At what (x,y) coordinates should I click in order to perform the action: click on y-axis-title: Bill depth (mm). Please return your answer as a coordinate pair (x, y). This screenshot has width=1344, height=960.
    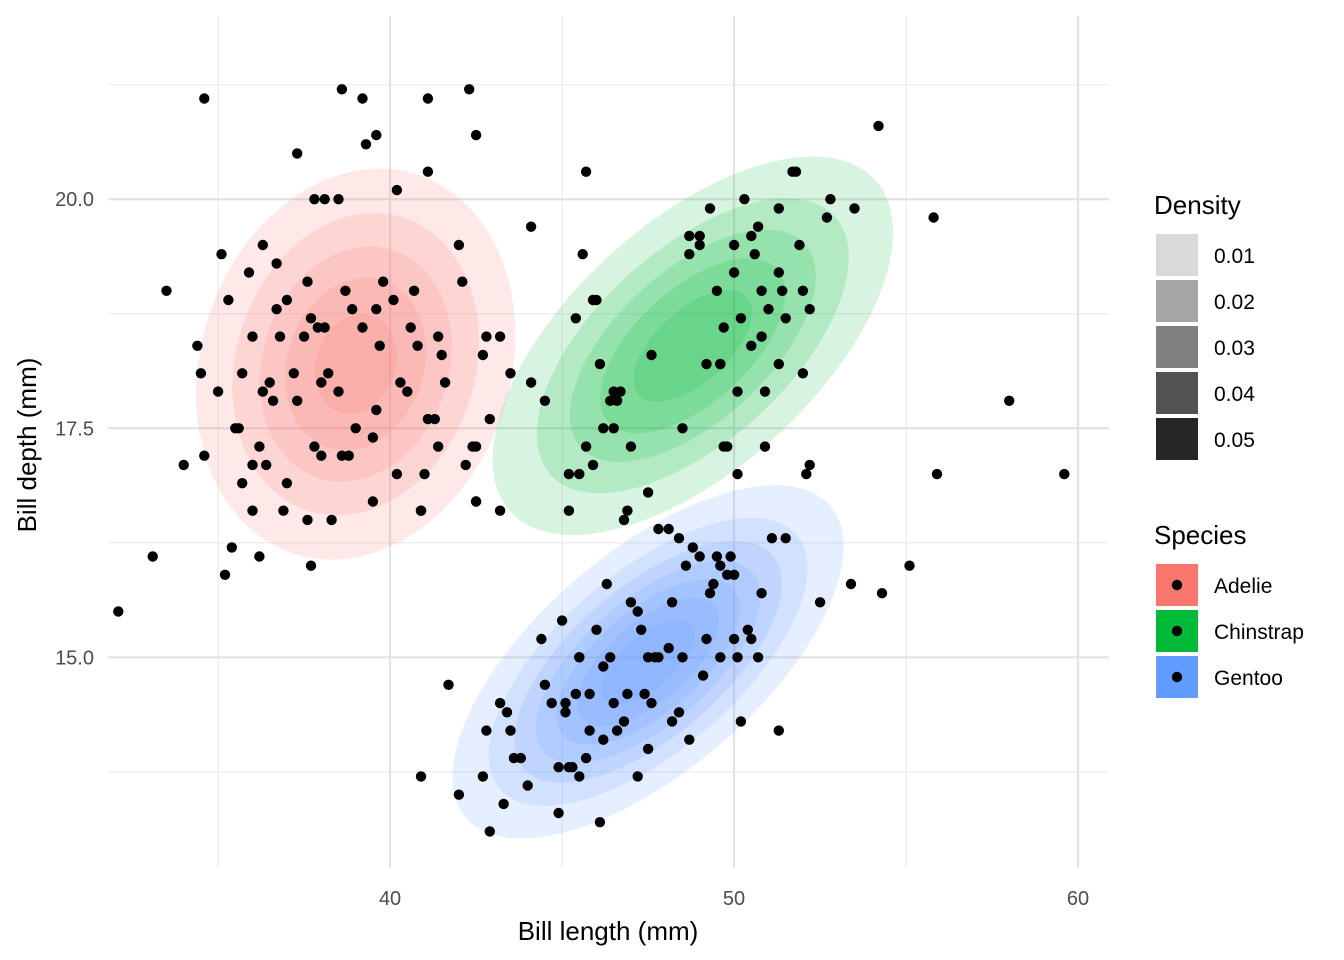
    Looking at the image, I should click on (27, 445).